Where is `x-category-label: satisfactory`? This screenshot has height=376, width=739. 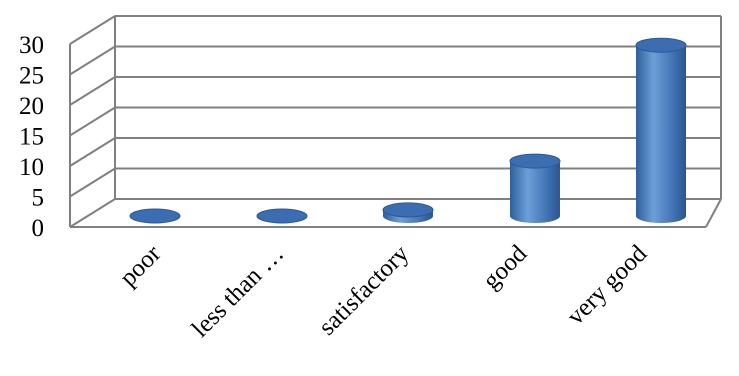 x-category-label: satisfactory is located at coordinates (364, 290).